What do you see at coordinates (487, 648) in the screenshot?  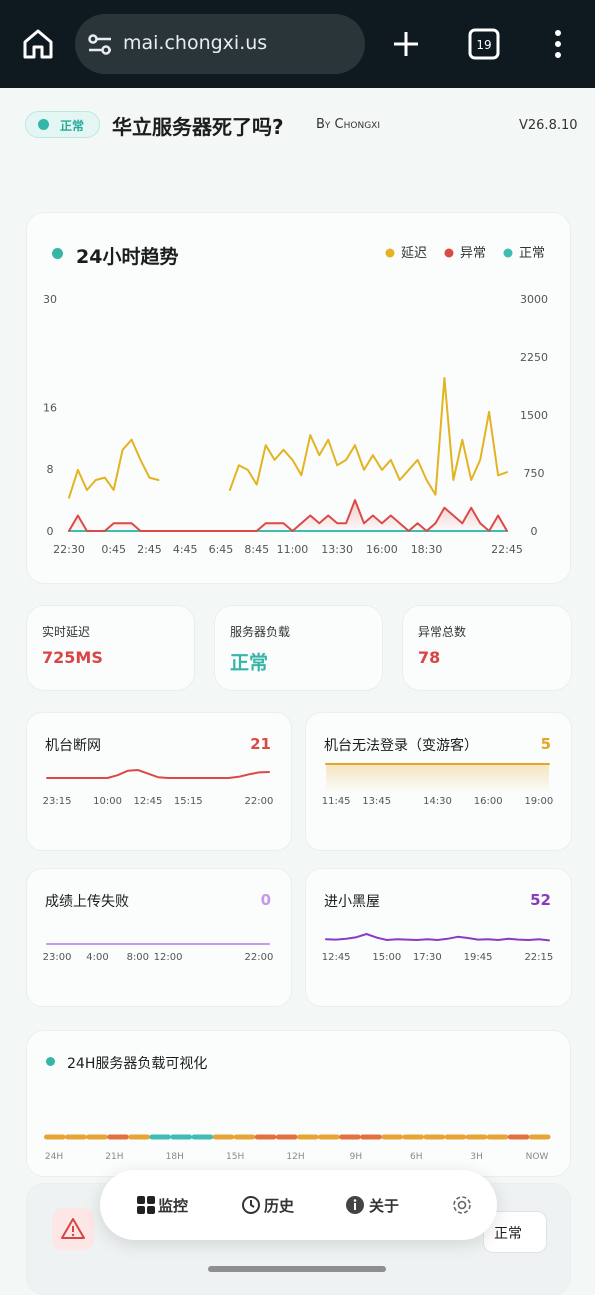 I see `stat-card: 异常总数 78` at bounding box center [487, 648].